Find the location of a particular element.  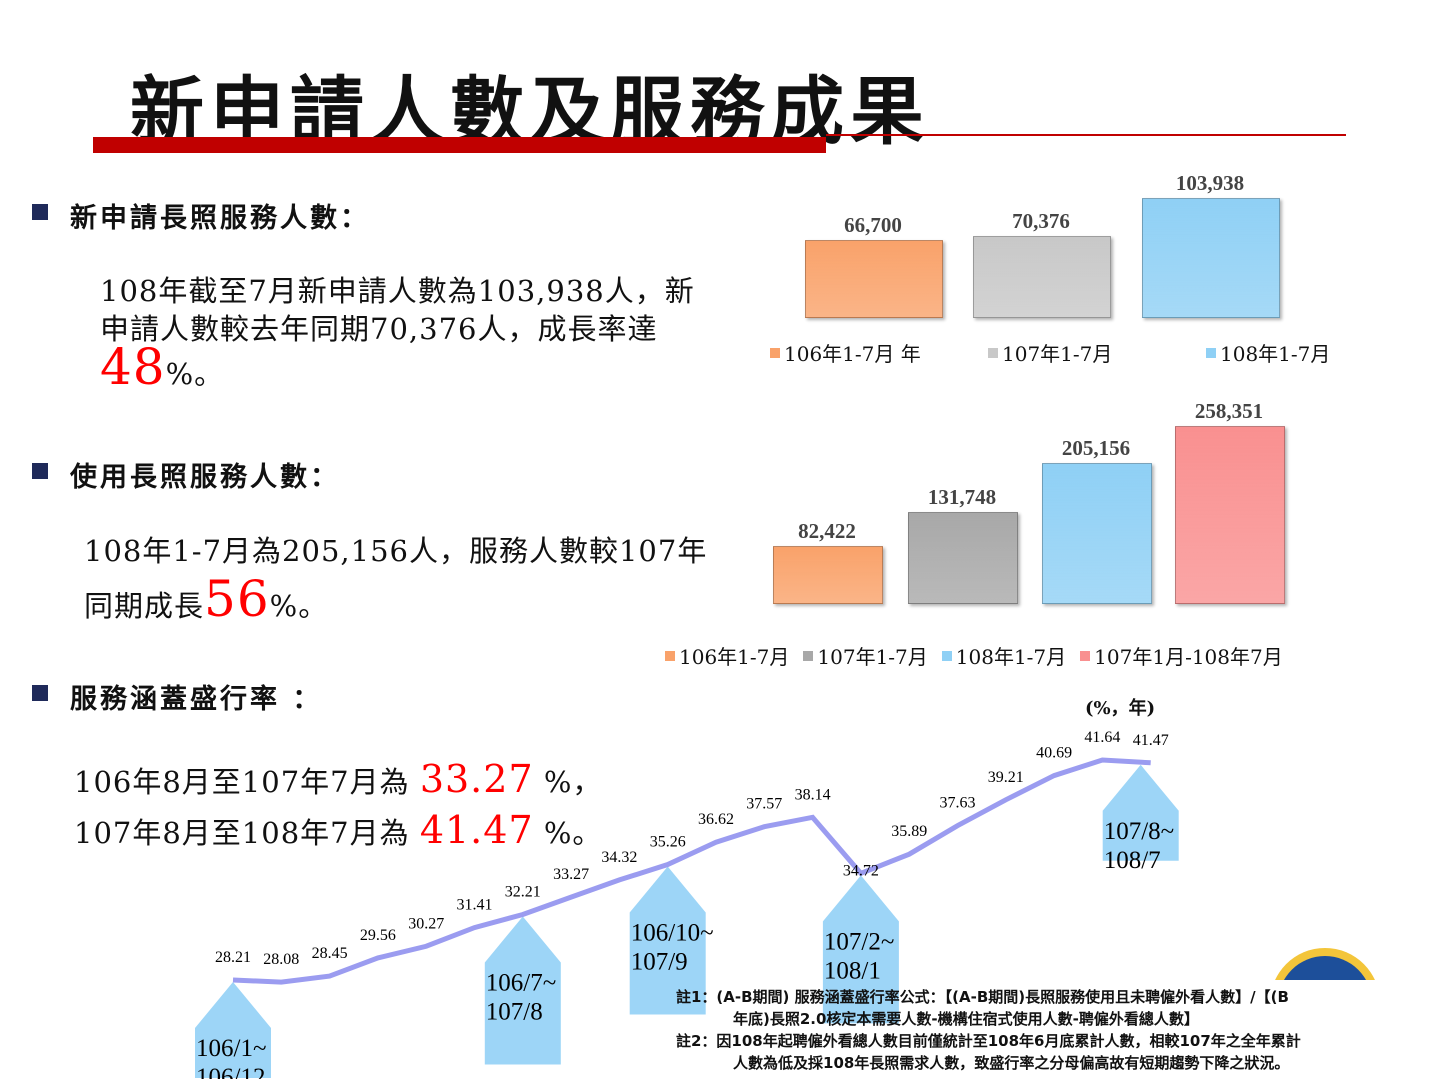

data-label: 103,938 is located at coordinates (1210, 182).